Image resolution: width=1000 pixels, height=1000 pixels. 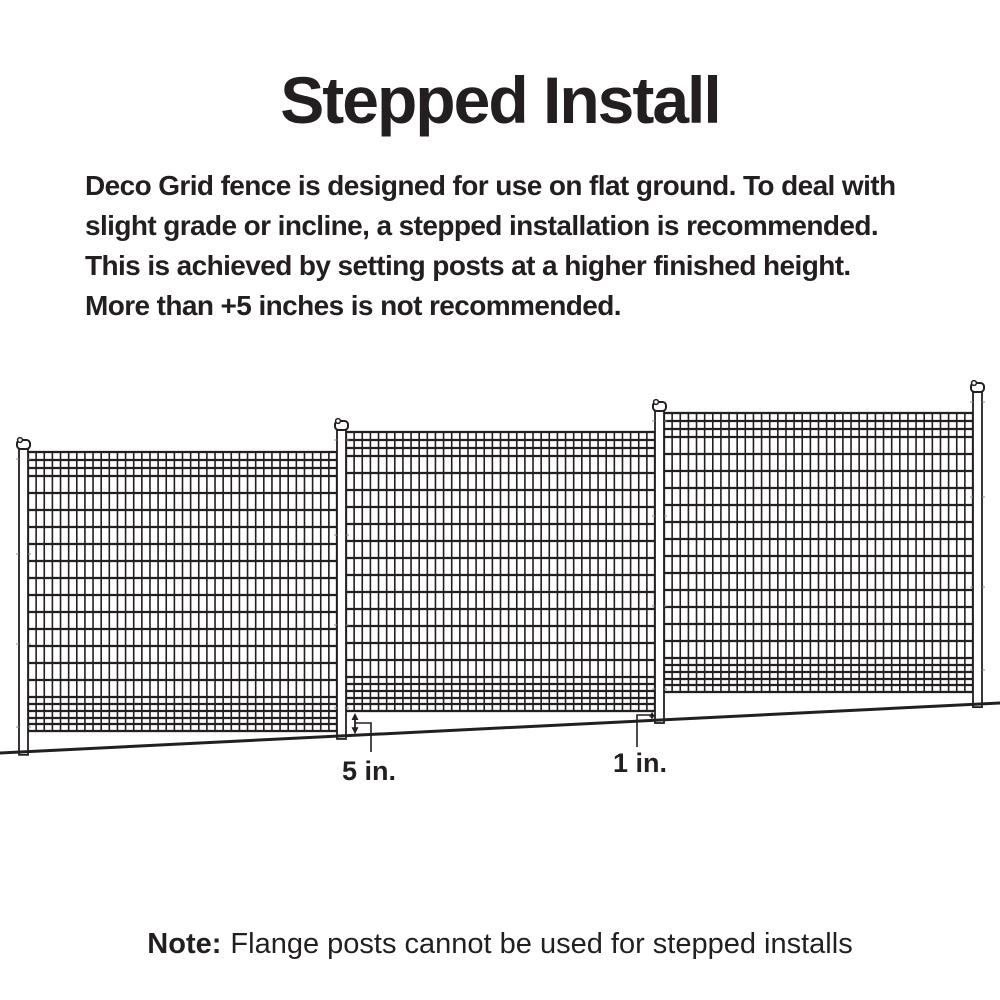 I want to click on page-title: Stepped Install, so click(x=500, y=100).